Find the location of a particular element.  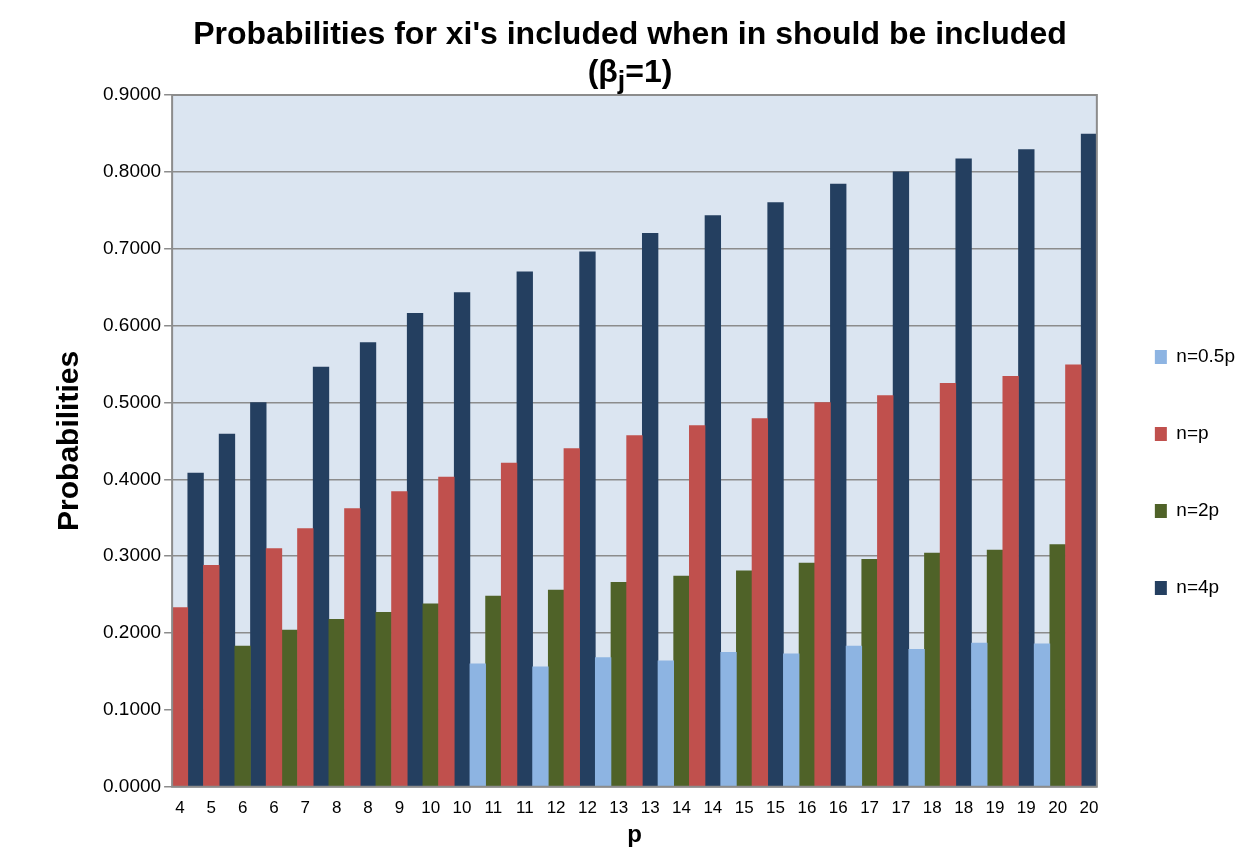

x-tick-label: 9 is located at coordinates (399, 807).